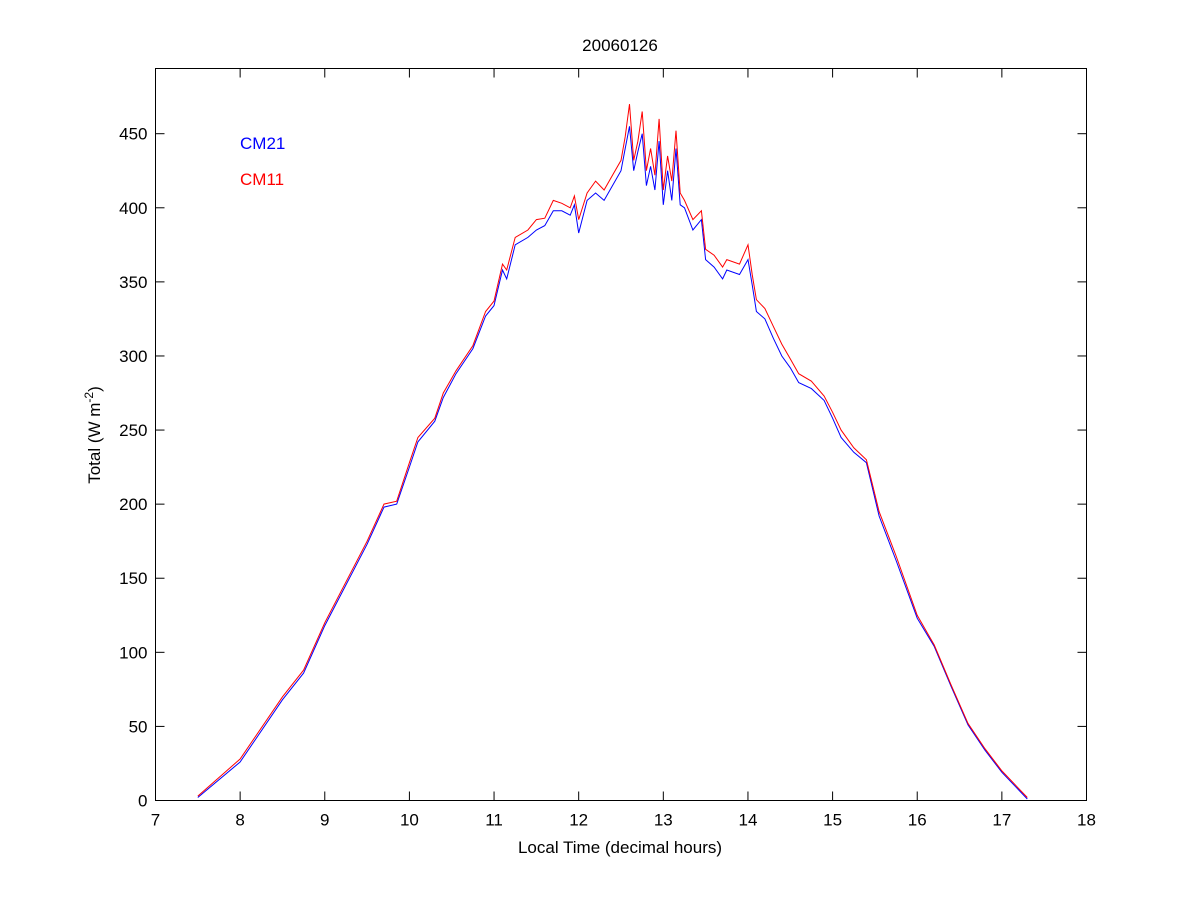 Image resolution: width=1200 pixels, height=900 pixels. Describe the element at coordinates (324, 820) in the screenshot. I see `x-tick-label: 9` at that location.